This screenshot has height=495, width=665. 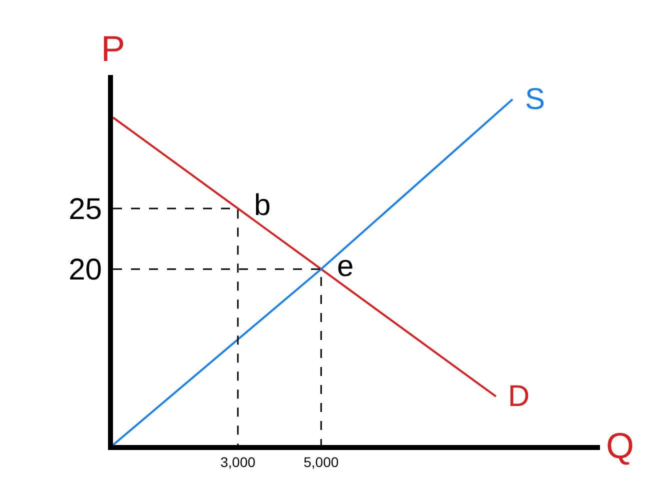 I want to click on x-tick-label: 3,000, so click(x=238, y=462).